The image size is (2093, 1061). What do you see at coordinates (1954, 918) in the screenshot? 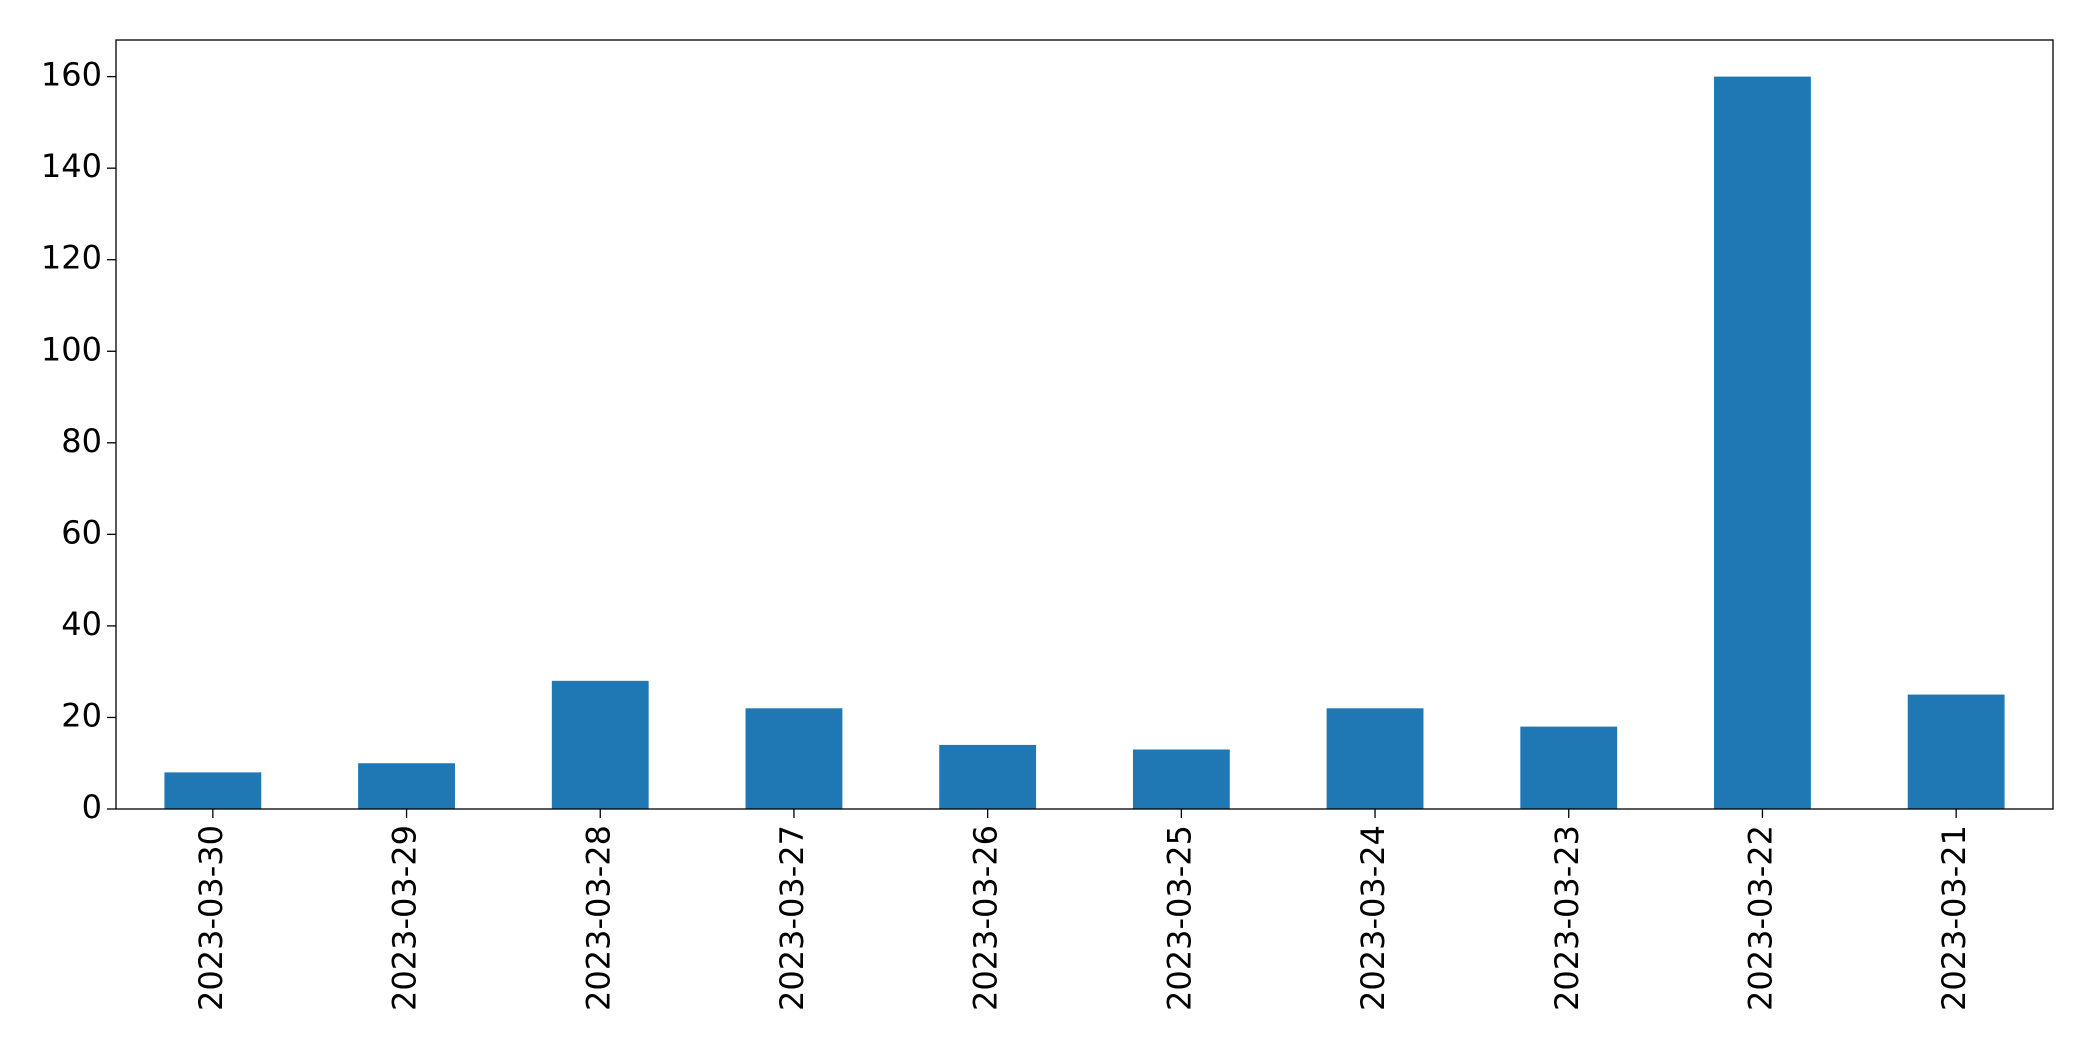
I see `x-tick-label: 2023-03-21` at bounding box center [1954, 918].